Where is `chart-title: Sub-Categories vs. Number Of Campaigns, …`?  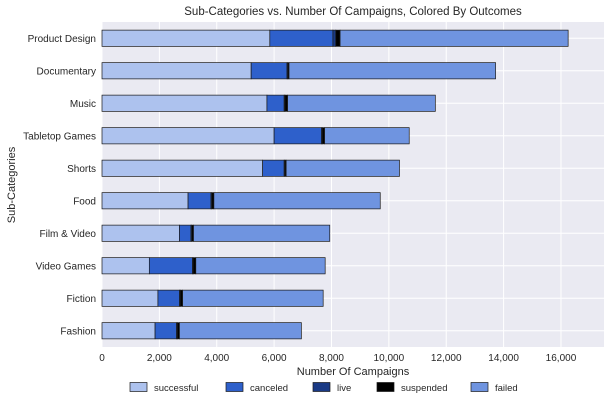
chart-title: Sub-Categories vs. Number Of Campaigns, … is located at coordinates (353, 12).